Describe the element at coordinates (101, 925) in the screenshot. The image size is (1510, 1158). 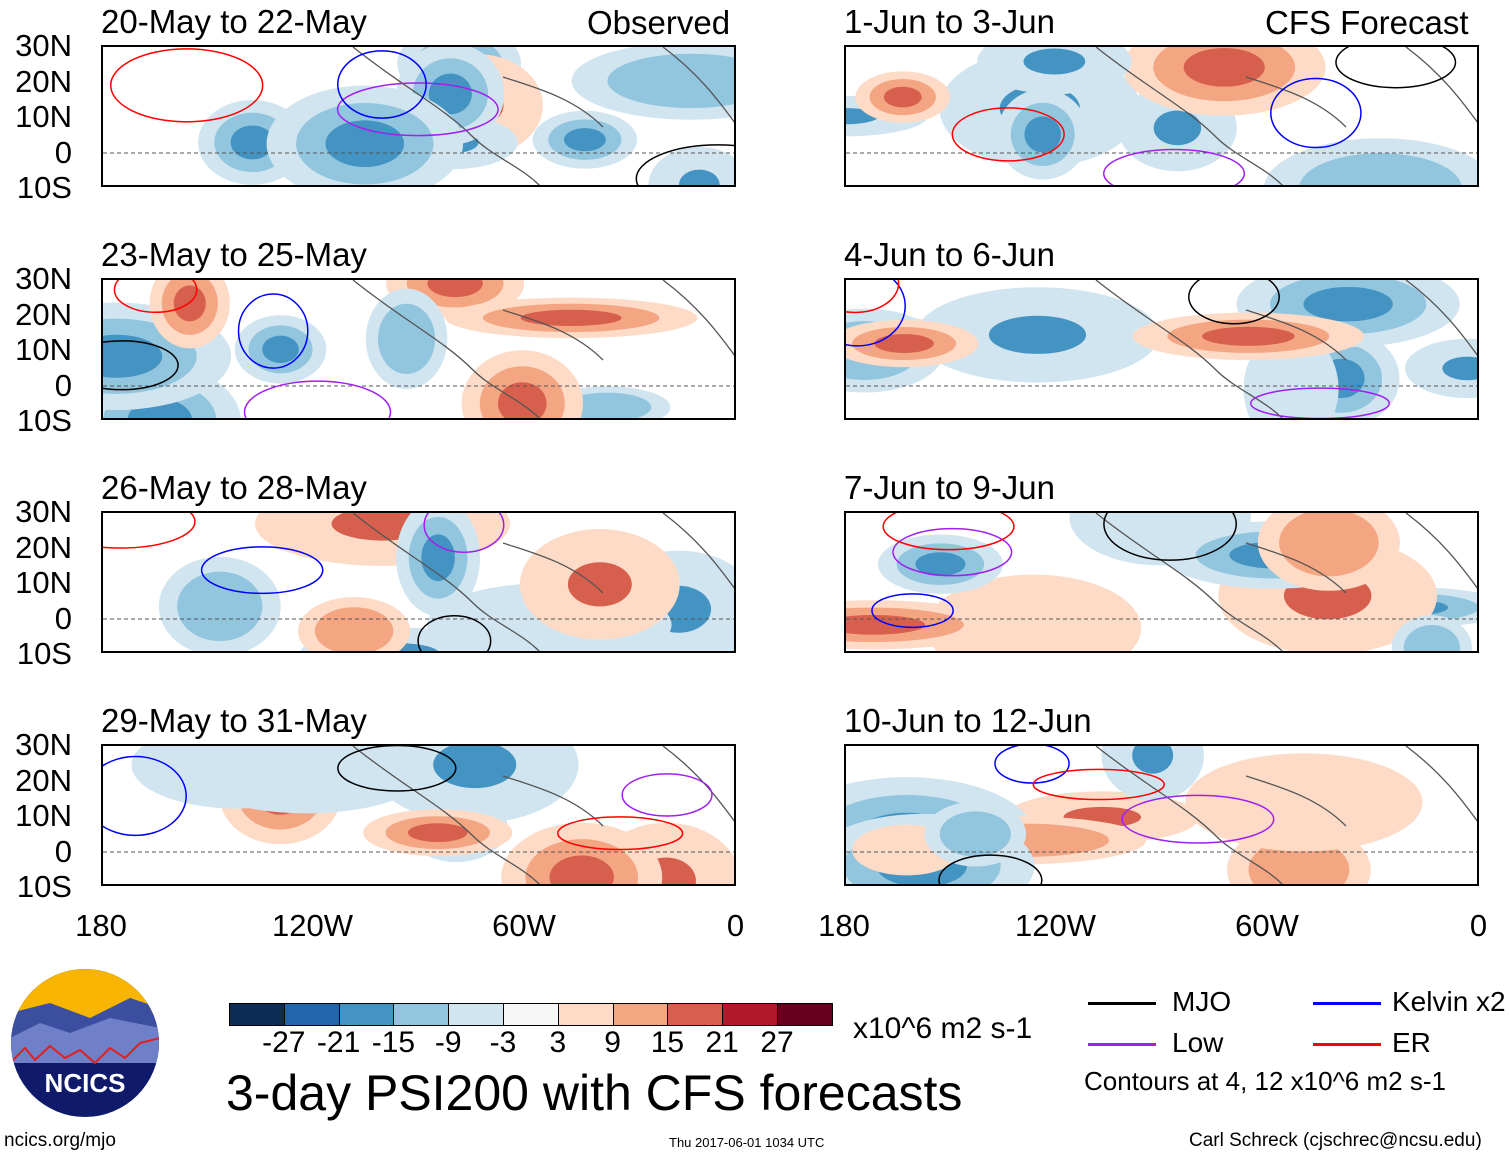
I see `x-tick-label: 180` at that location.